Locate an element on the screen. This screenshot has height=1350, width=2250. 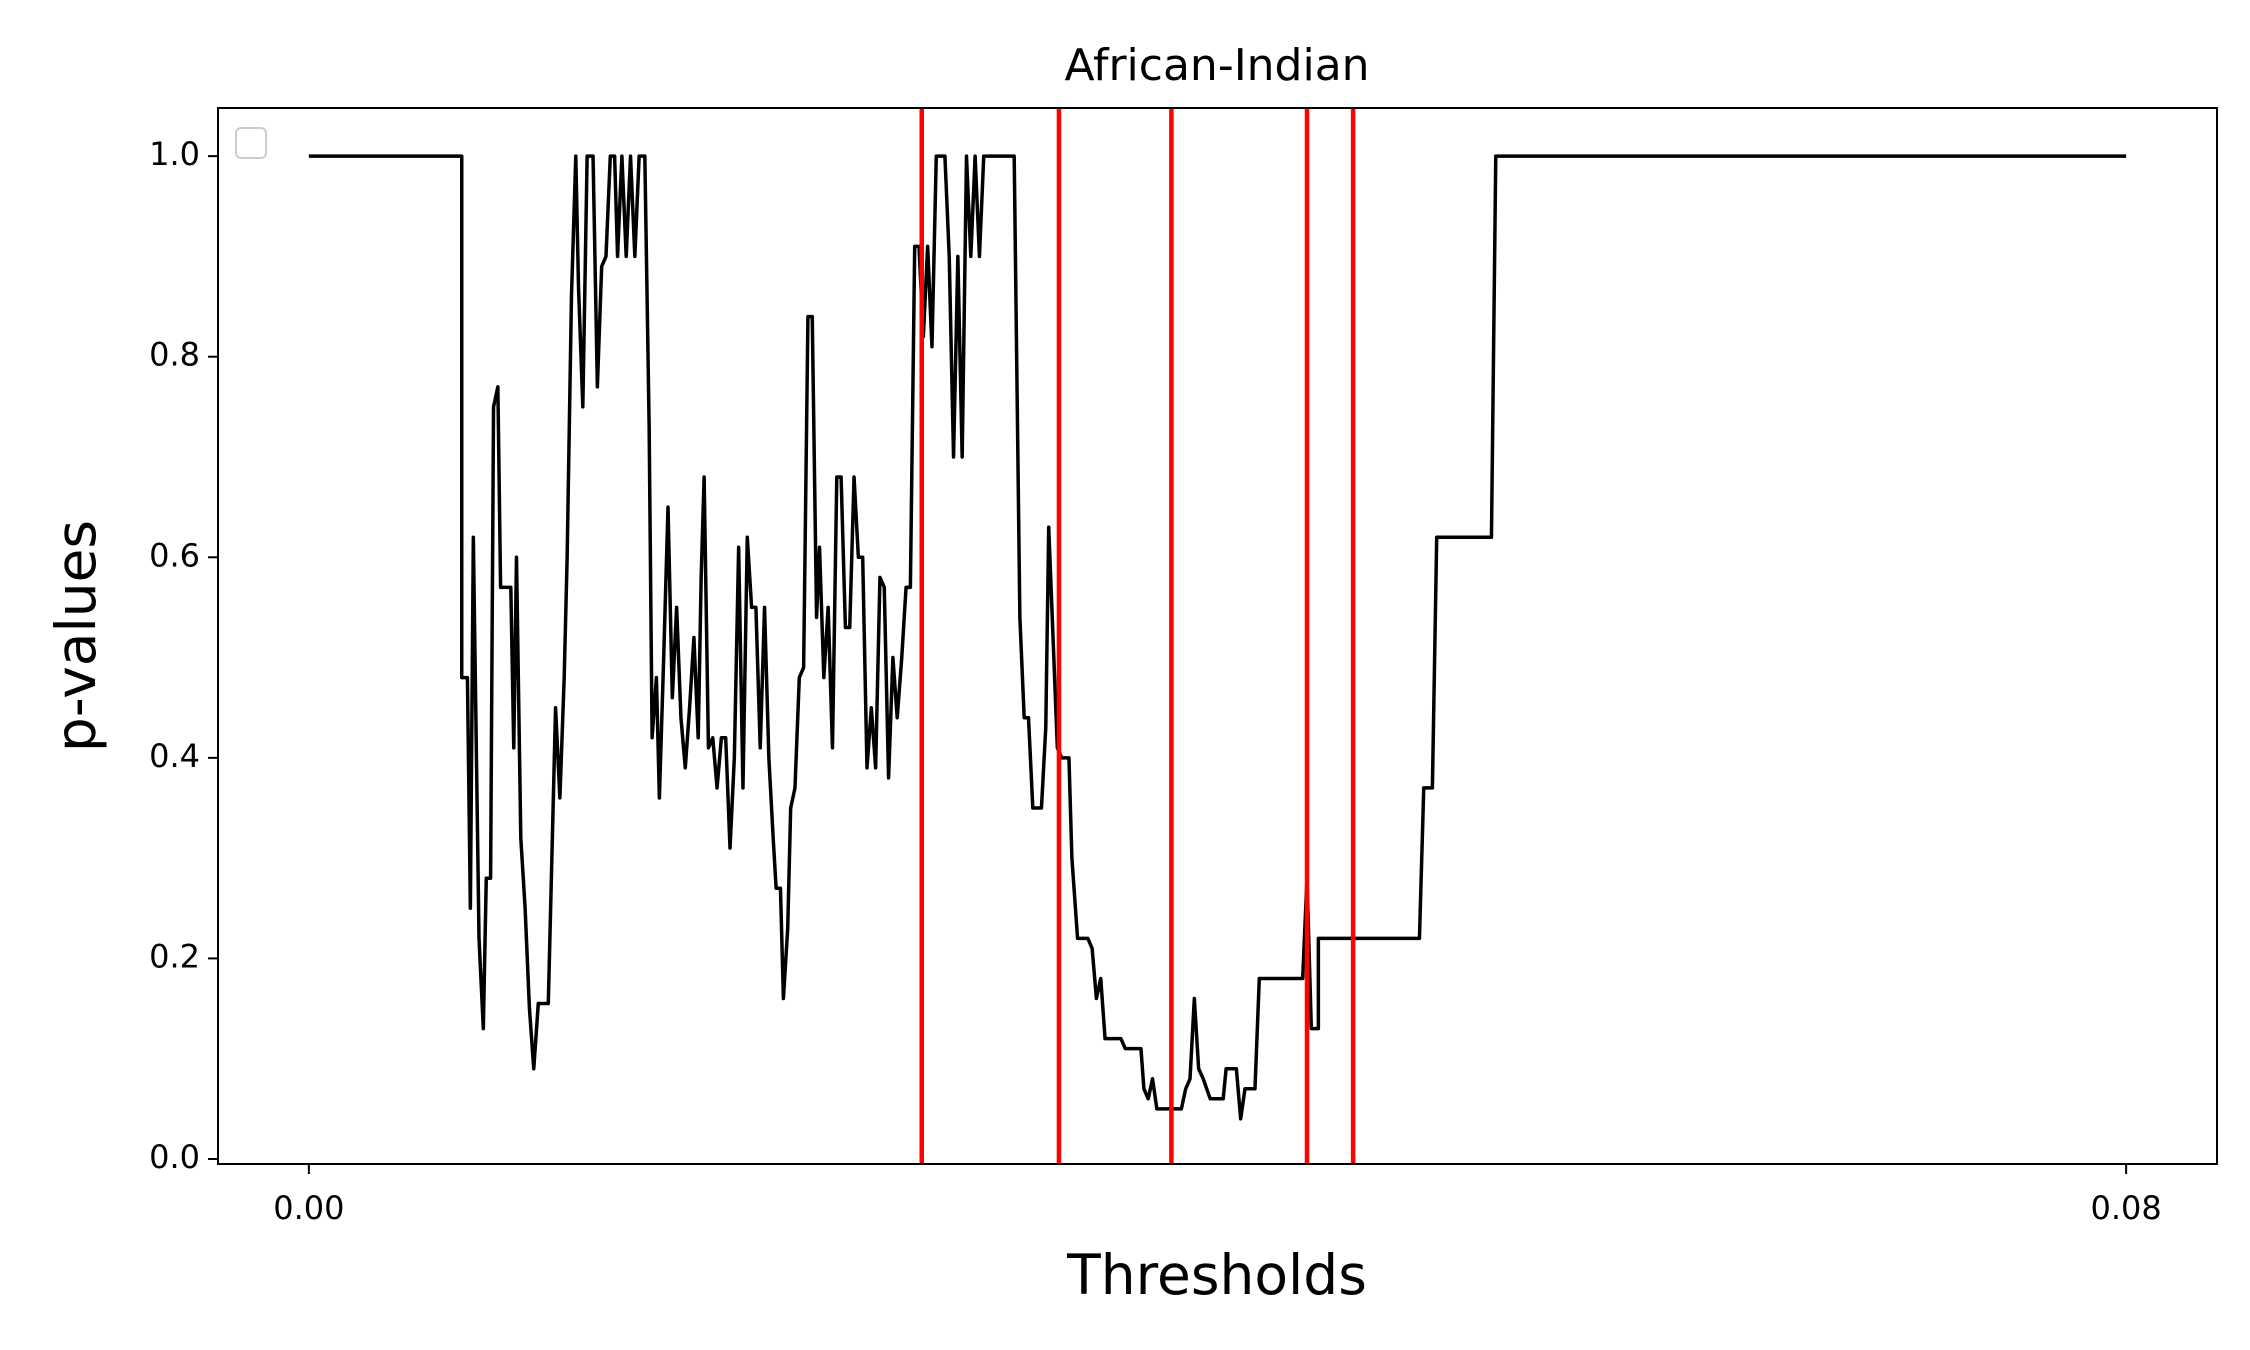
x-axis-label: Thresholds is located at coordinates (1216, 1275).